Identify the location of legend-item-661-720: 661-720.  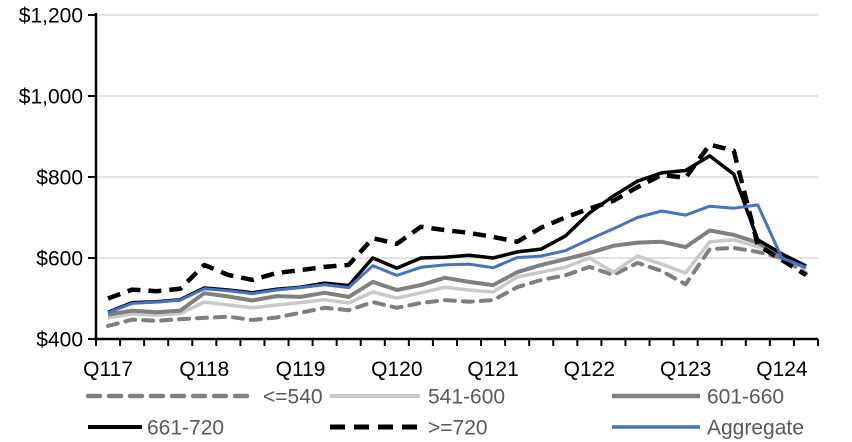
(156, 428).